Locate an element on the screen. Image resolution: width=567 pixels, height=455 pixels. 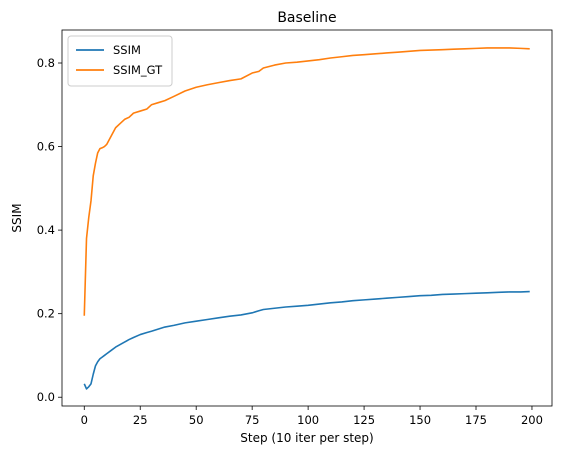
legend: SSIM SSIM_GT is located at coordinates (120, 61).